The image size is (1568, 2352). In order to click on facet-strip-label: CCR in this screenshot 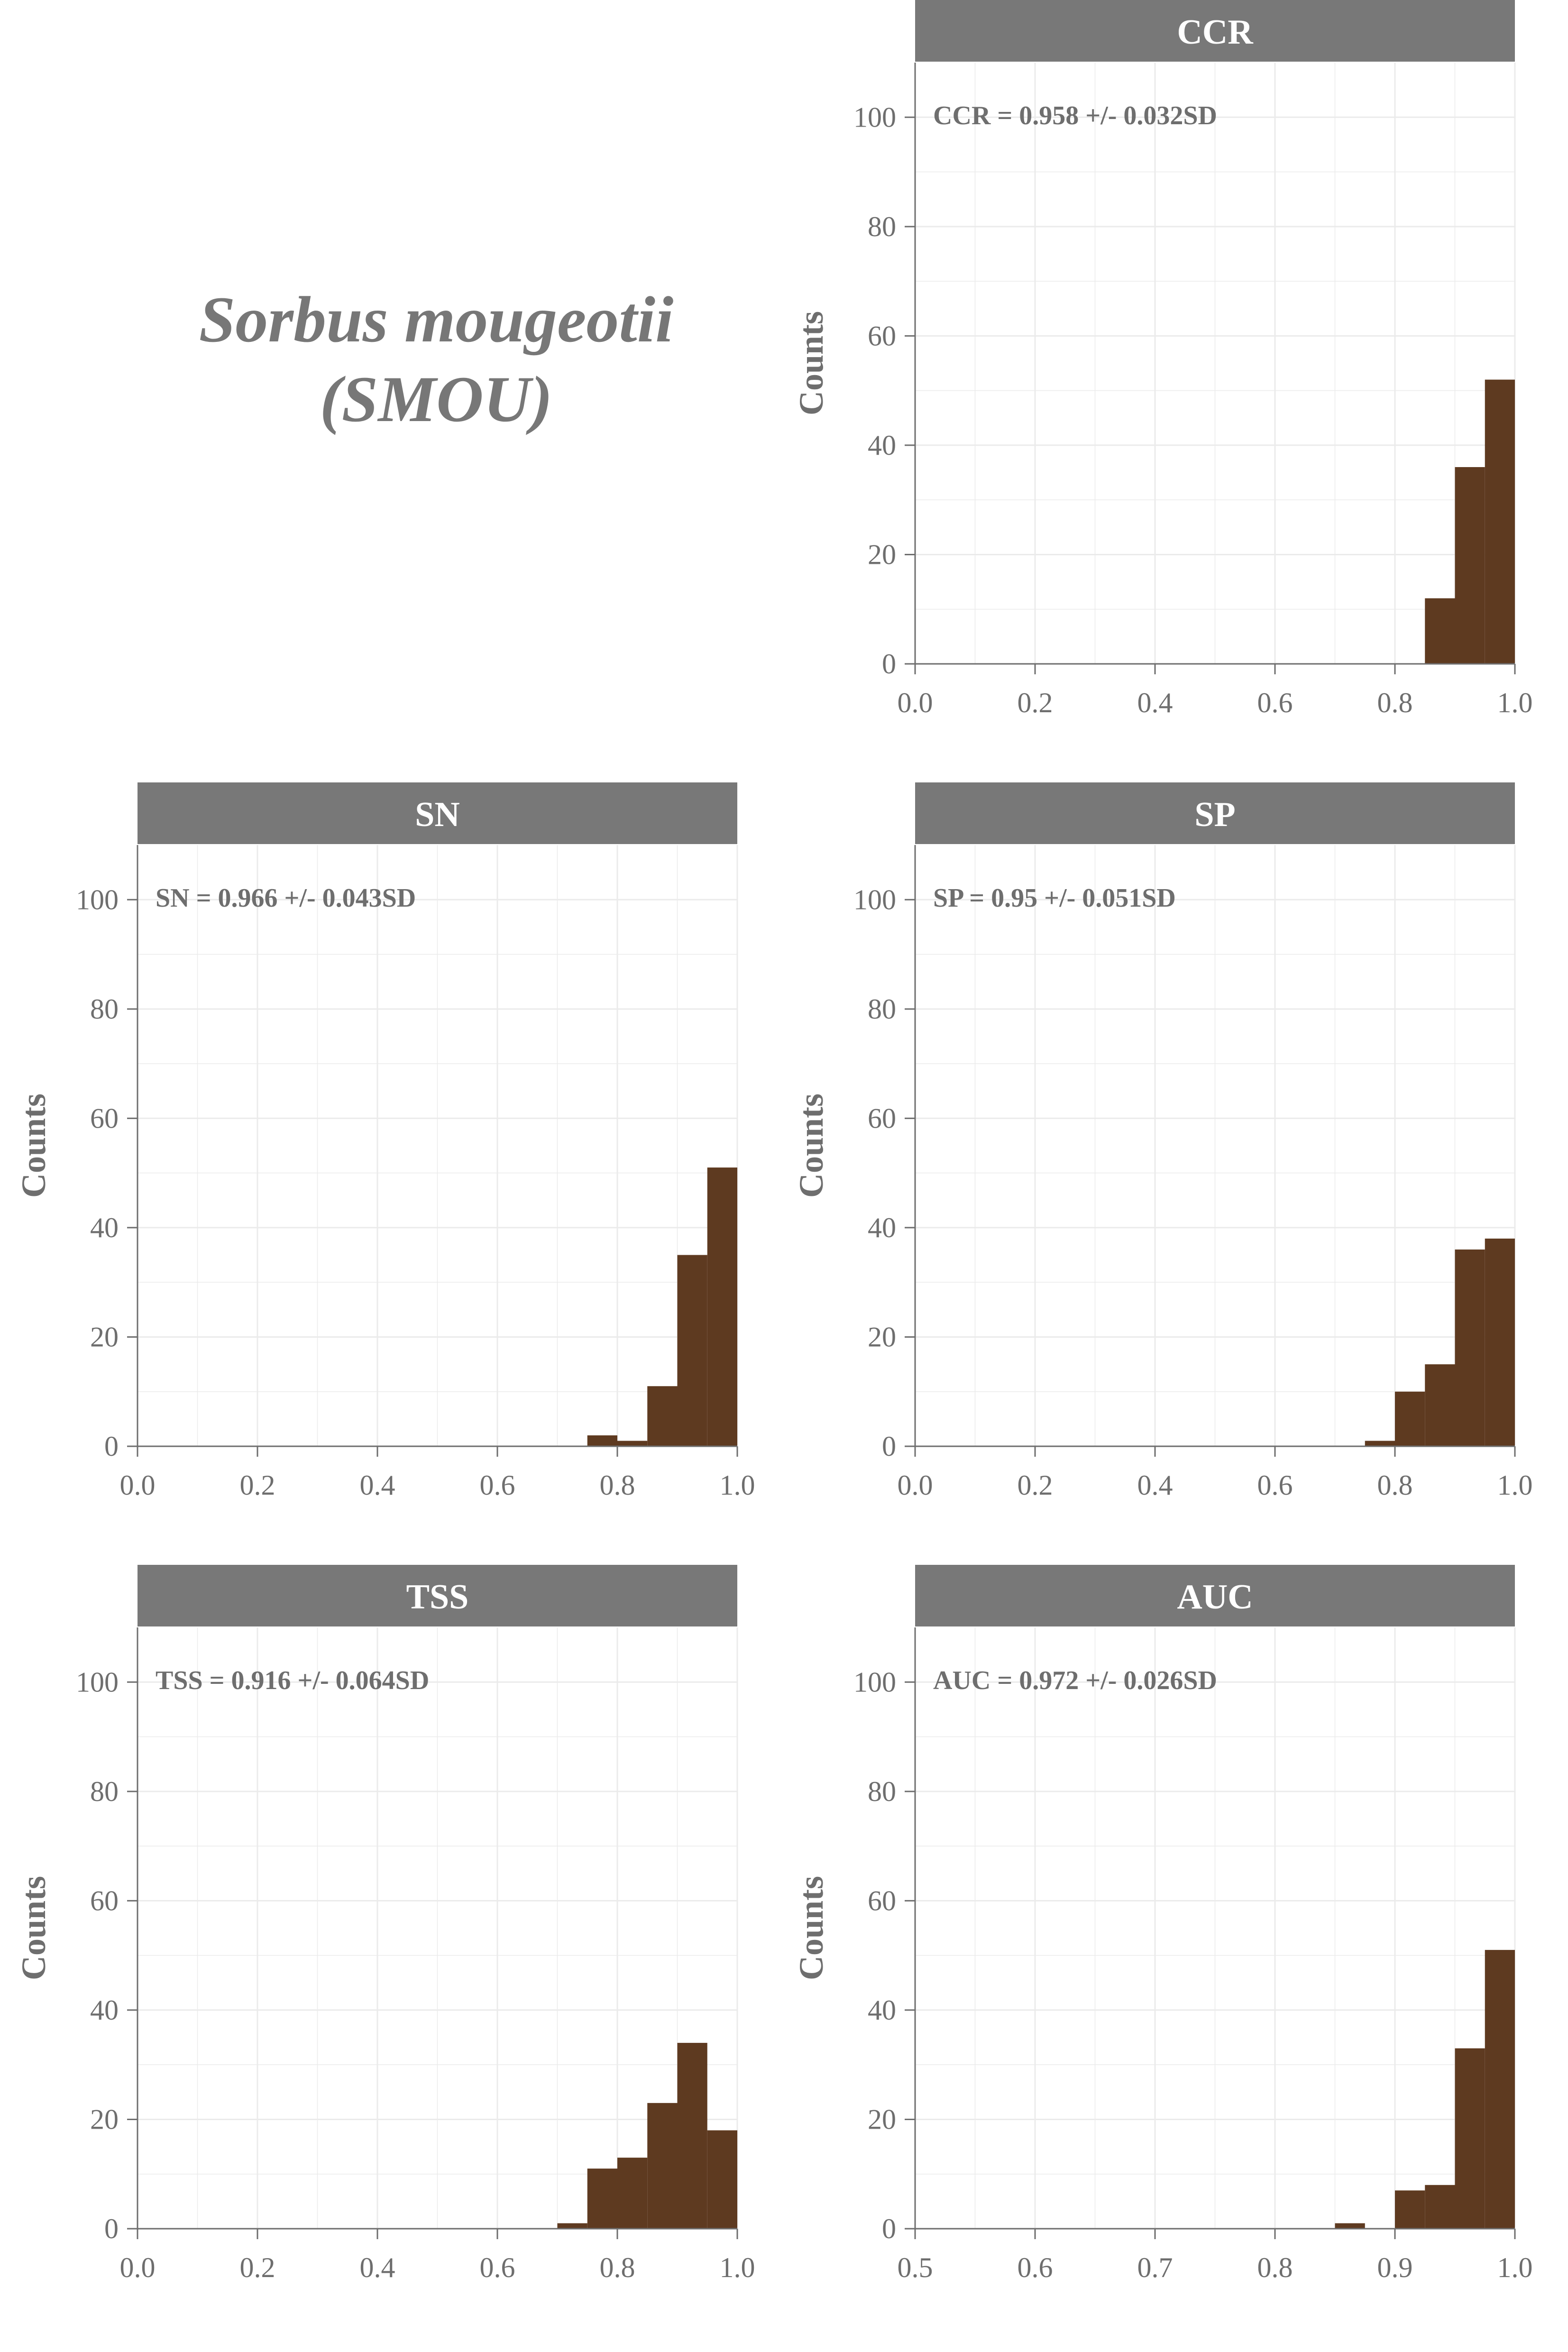, I will do `click(1215, 32)`.